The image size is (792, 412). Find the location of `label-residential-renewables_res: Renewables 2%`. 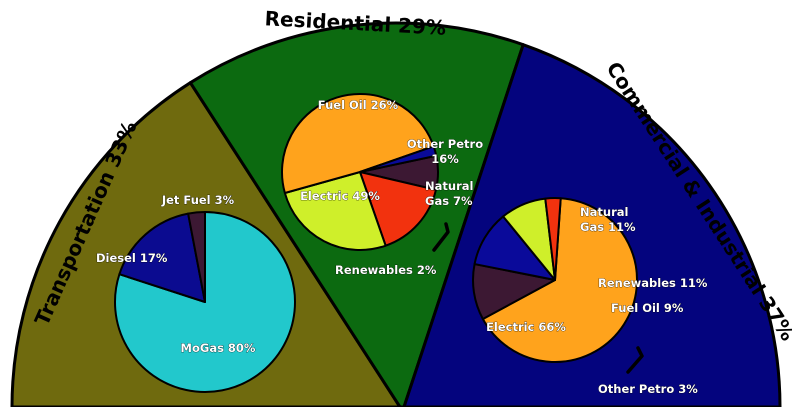

label-residential-renewables_res: Renewables 2% is located at coordinates (386, 270).